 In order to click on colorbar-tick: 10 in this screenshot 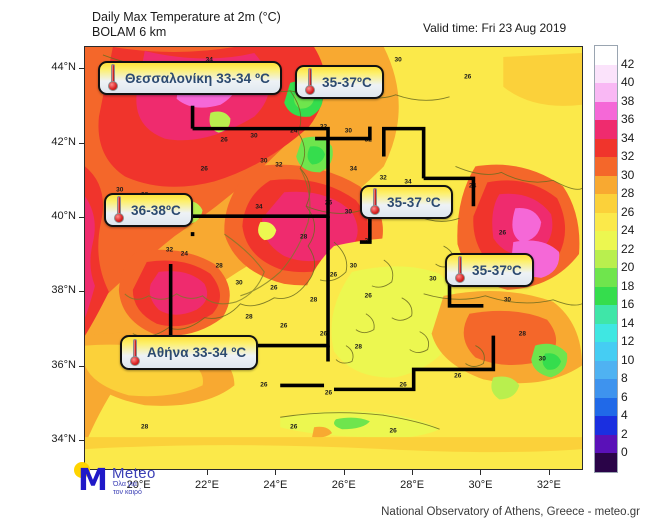, I will do `click(628, 359)`.